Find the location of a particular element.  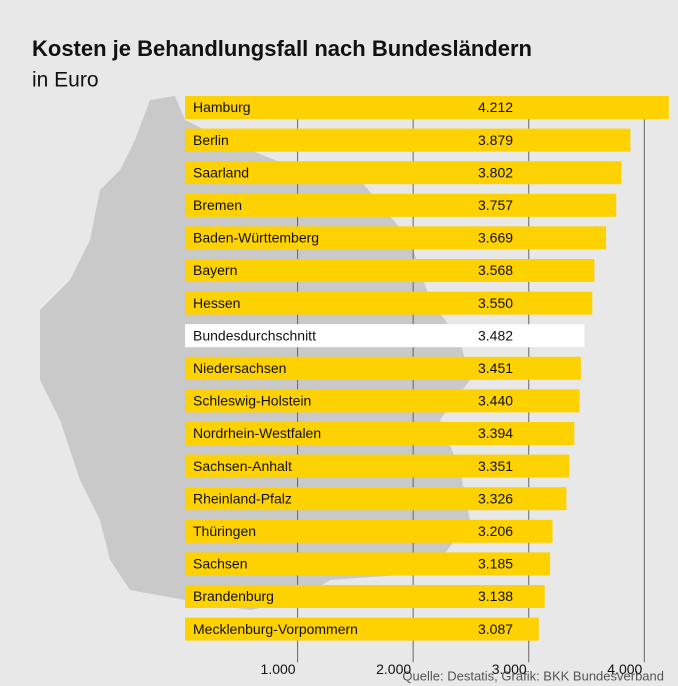

category-label: Brandenburg is located at coordinates (233, 596).